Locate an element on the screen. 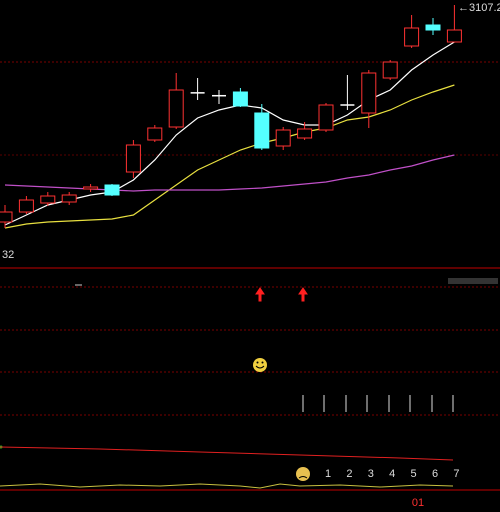 The width and height of the screenshot is (500, 512). signal-arrows is located at coordinates (281, 294).